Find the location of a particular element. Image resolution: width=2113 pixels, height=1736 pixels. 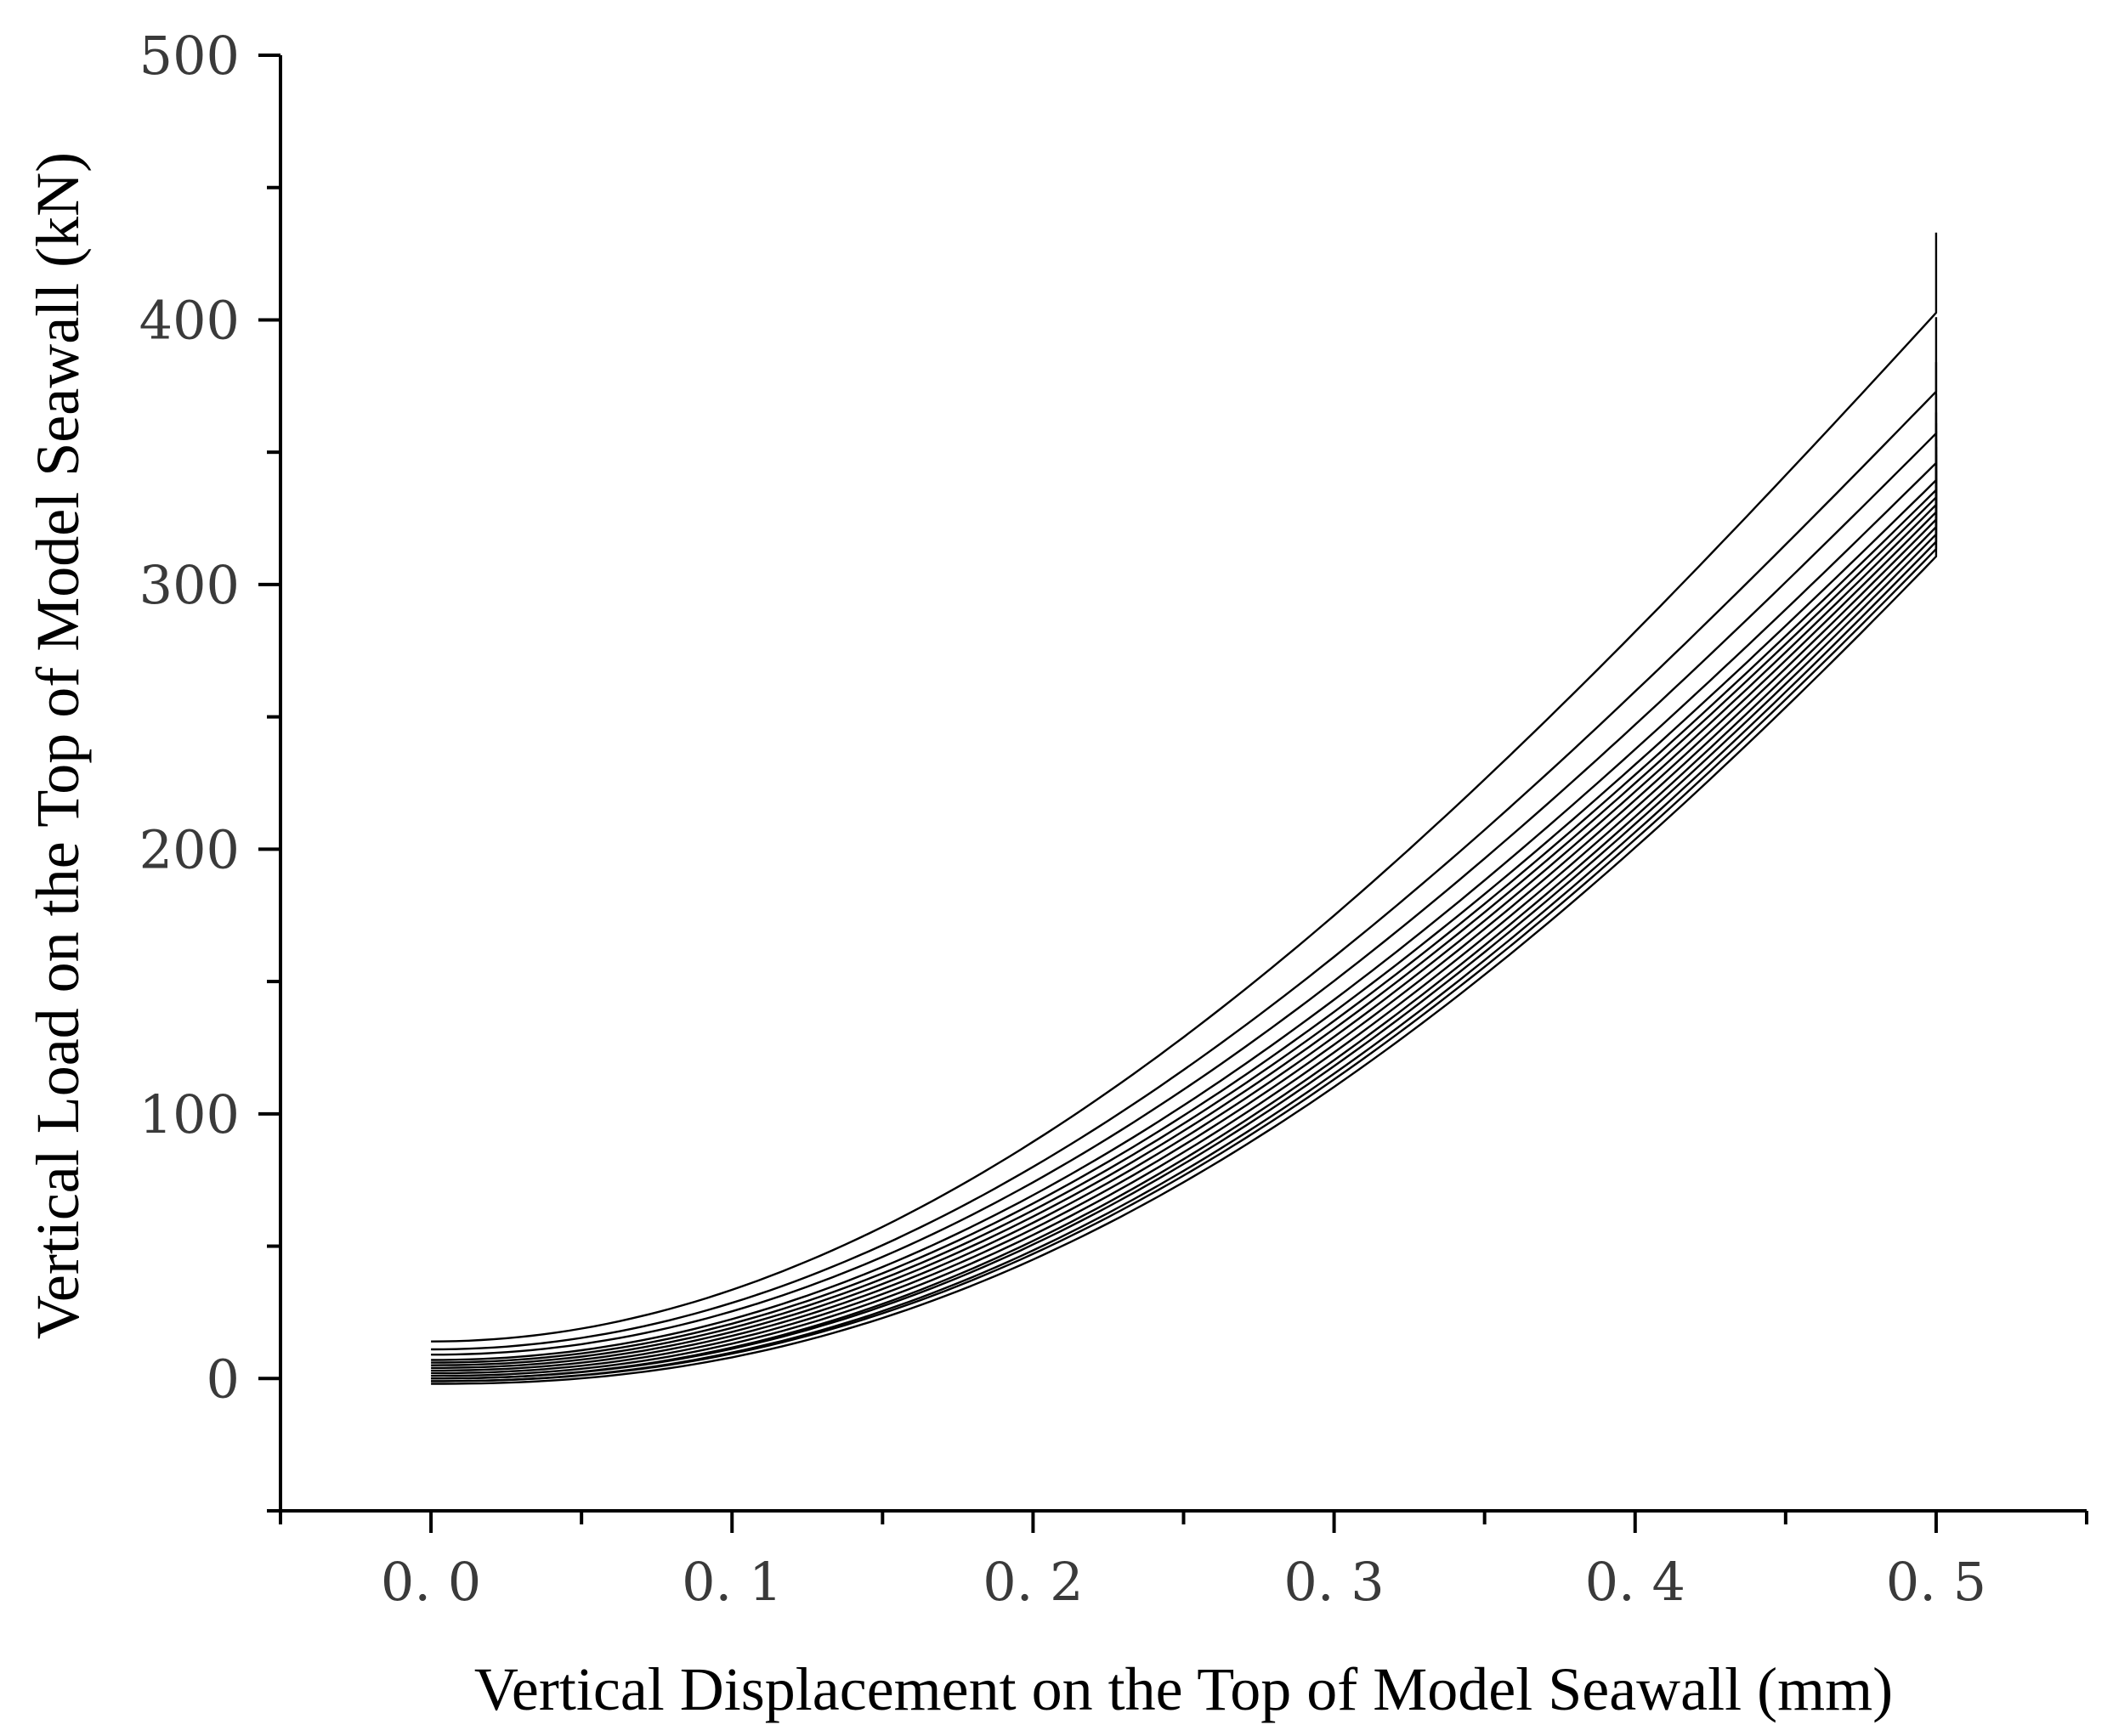

x-tick-label: 0. 4 is located at coordinates (1635, 1582).